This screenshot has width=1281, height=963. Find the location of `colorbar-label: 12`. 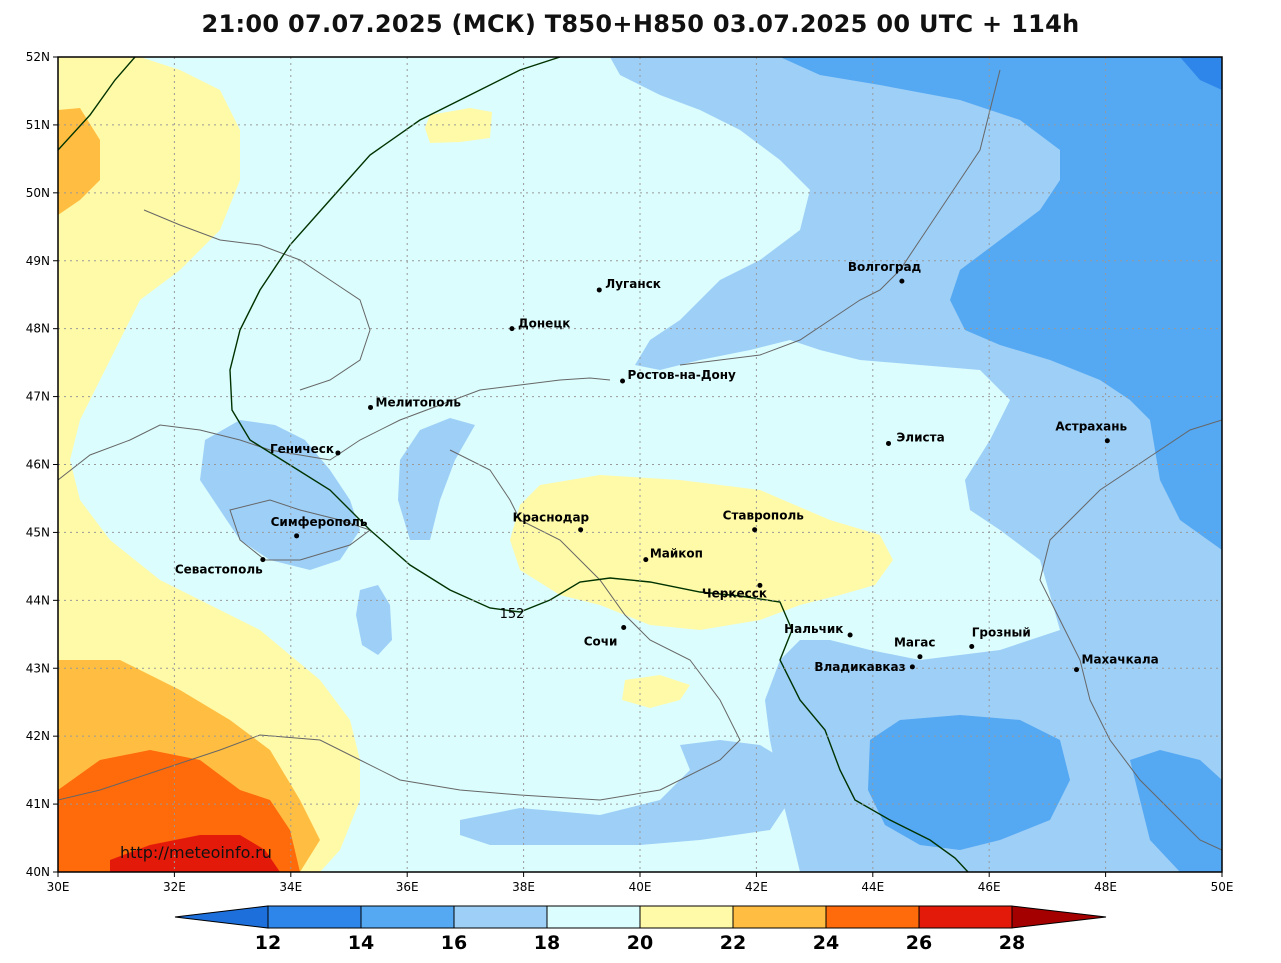

colorbar-label: 12 is located at coordinates (268, 943).